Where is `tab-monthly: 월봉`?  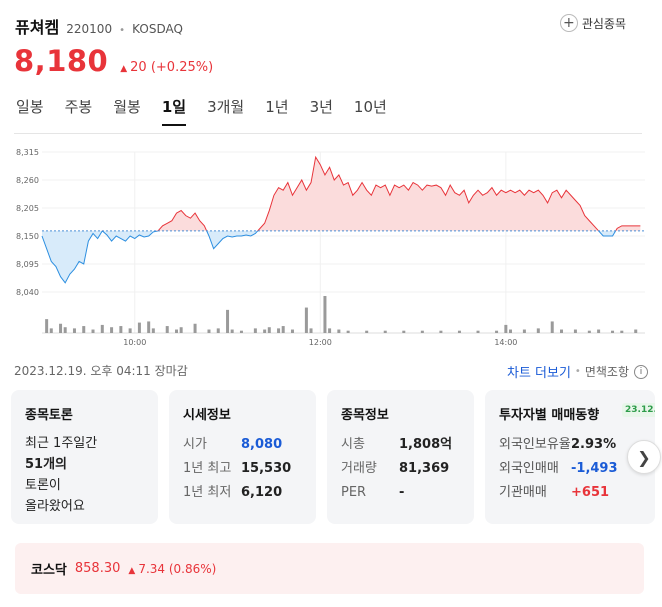
tab-monthly: 월봉 is located at coordinates (127, 107).